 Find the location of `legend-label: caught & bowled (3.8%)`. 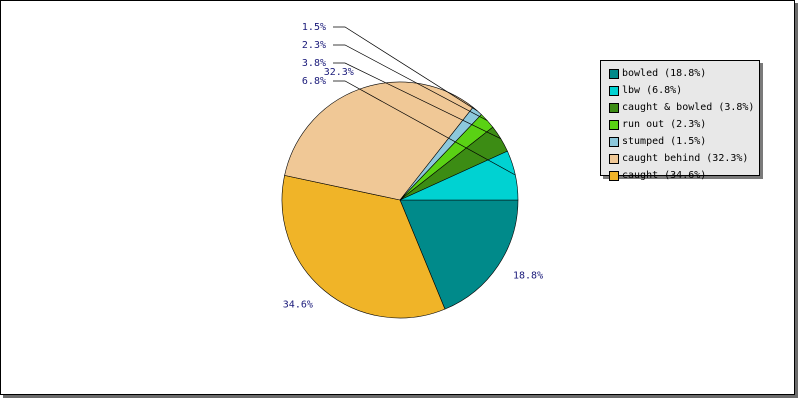

legend-label: caught & bowled (3.8%) is located at coordinates (688, 107).